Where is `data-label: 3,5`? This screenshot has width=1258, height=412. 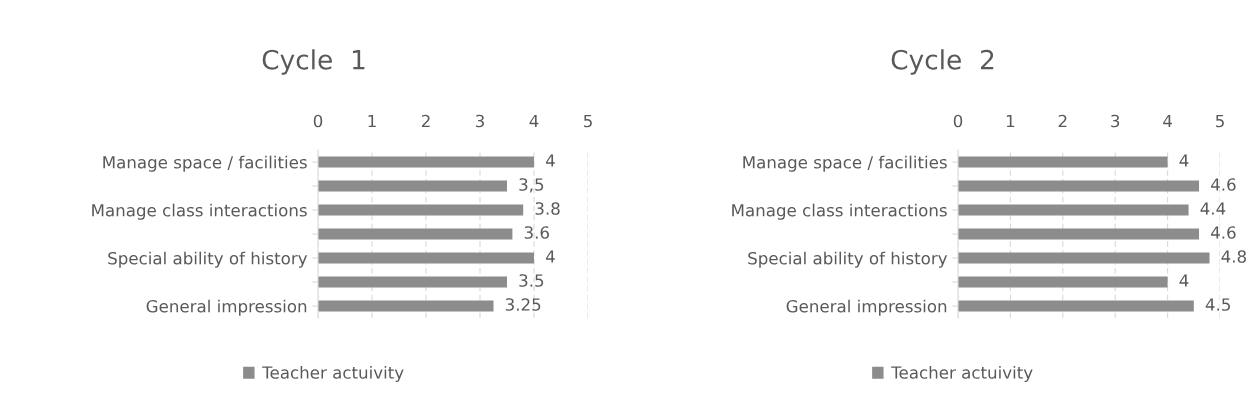 data-label: 3,5 is located at coordinates (531, 185).